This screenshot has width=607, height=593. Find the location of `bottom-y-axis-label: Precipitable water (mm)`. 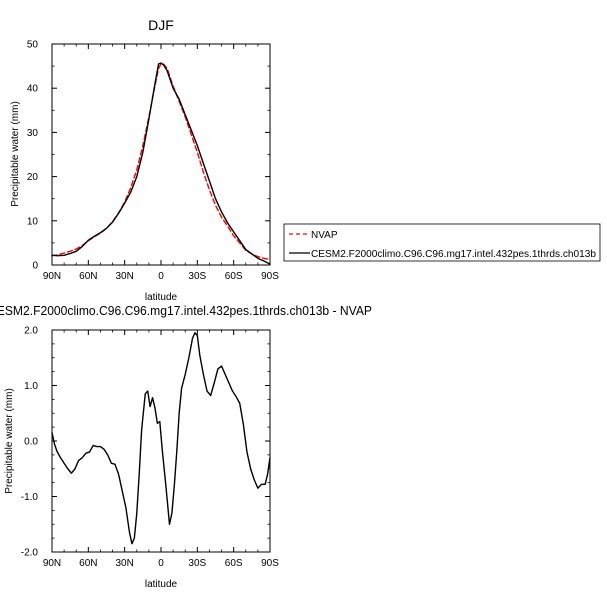

bottom-y-axis-label: Precipitable water (mm) is located at coordinates (9, 441).